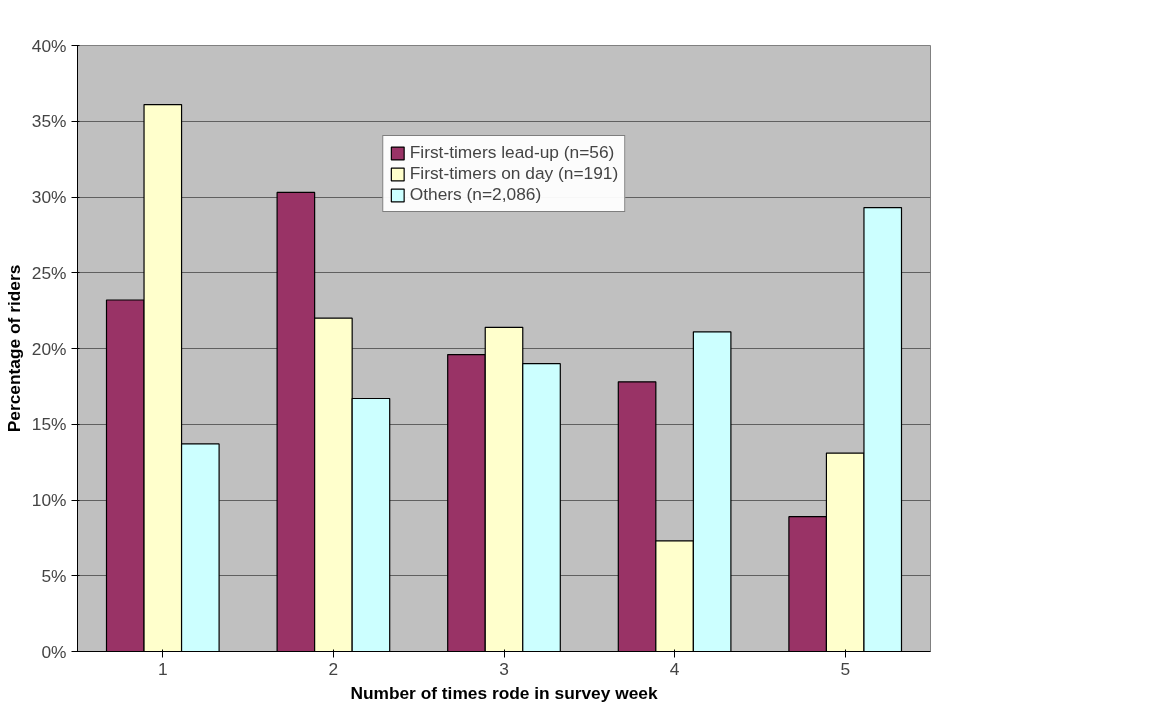 This screenshot has width=1154, height=711. Describe the element at coordinates (49, 500) in the screenshot. I see `y-tick-label: 10%` at that location.